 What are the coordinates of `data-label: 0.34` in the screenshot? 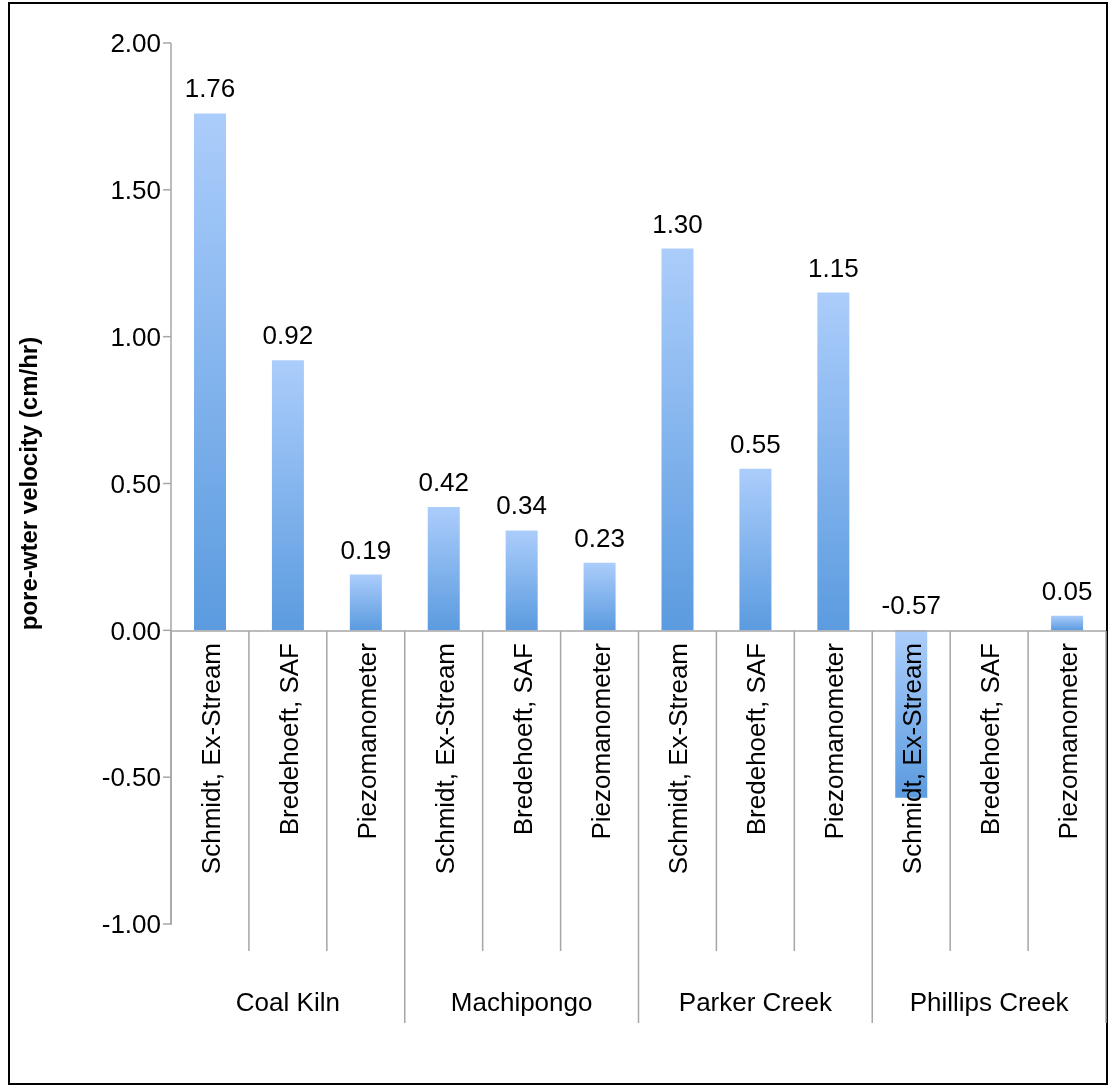 It's located at (521, 505).